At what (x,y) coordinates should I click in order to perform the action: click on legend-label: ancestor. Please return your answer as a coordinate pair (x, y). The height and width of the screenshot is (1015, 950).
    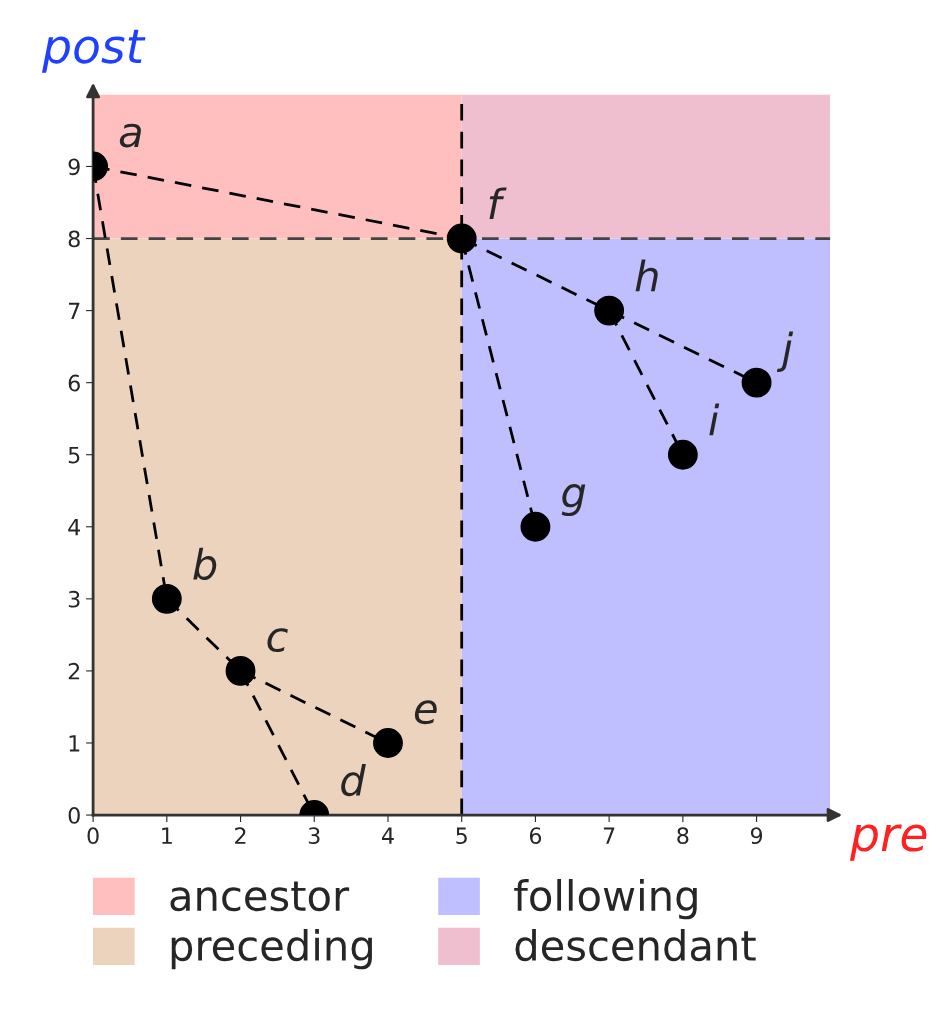
    Looking at the image, I should click on (260, 896).